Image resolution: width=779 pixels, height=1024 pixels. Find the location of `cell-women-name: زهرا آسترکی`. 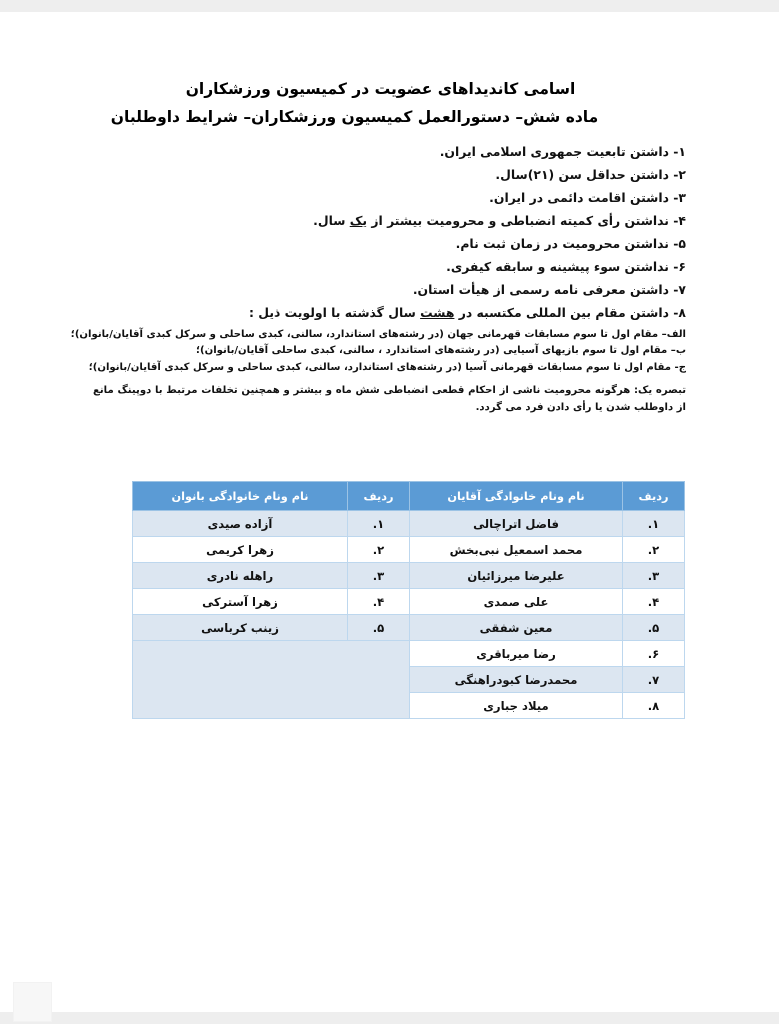

cell-women-name: زهرا آسترکی is located at coordinates (240, 601).